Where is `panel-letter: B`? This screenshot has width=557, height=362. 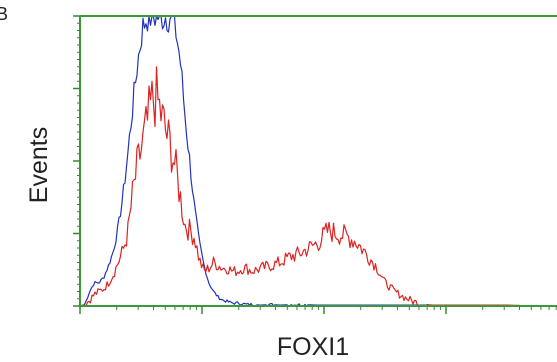 panel-letter: B is located at coordinates (4, 14).